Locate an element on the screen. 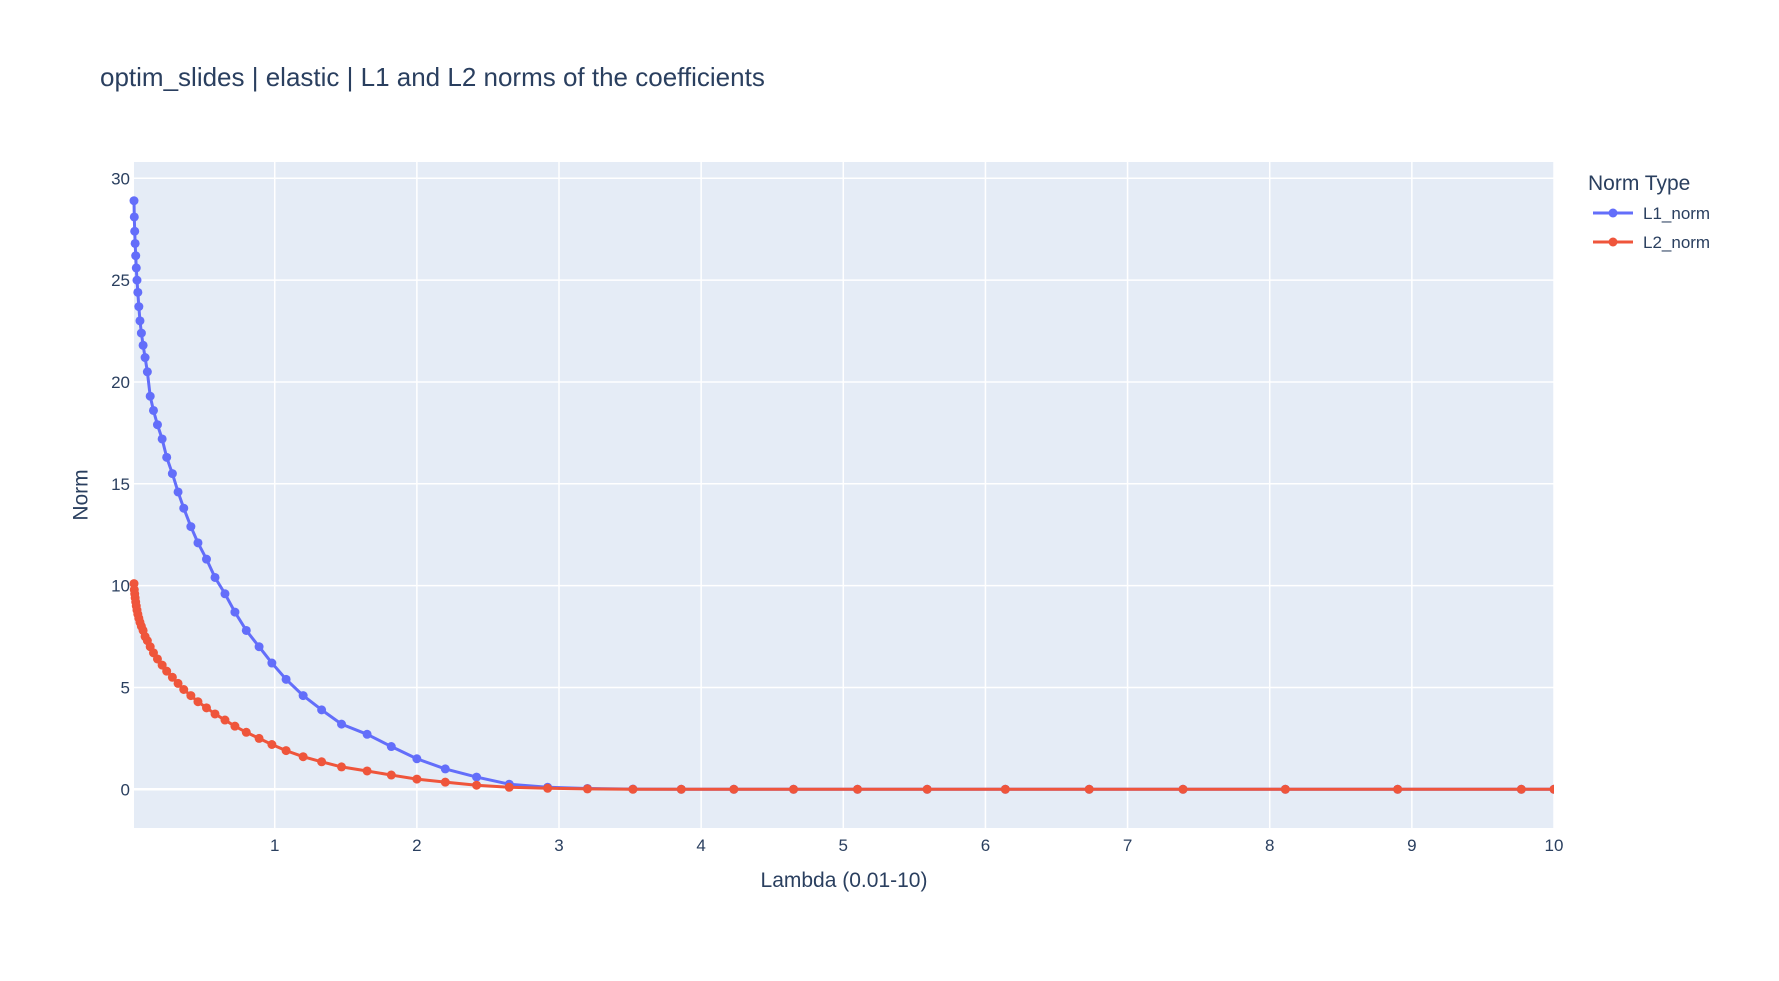  legend-item-L1_norm: L1_norm is located at coordinates (1651, 213).